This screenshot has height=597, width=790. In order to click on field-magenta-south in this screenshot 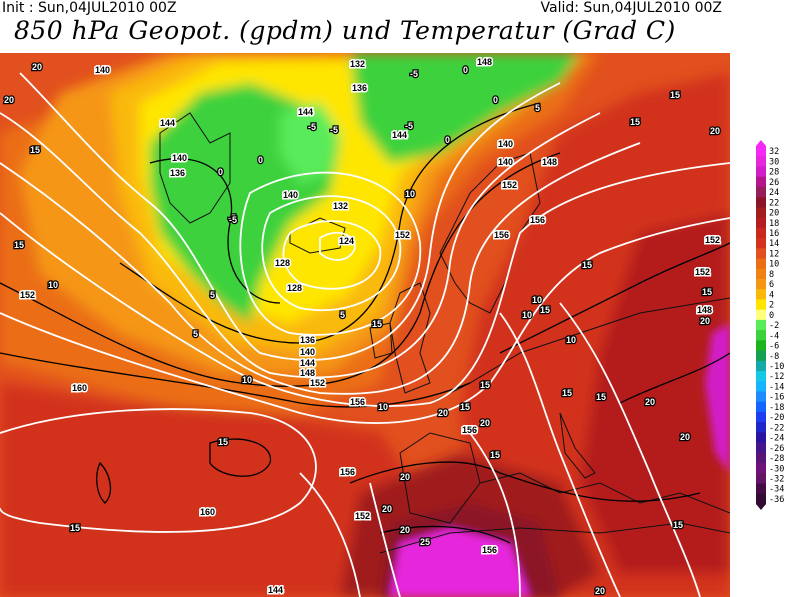, I will do `click(460, 562)`.